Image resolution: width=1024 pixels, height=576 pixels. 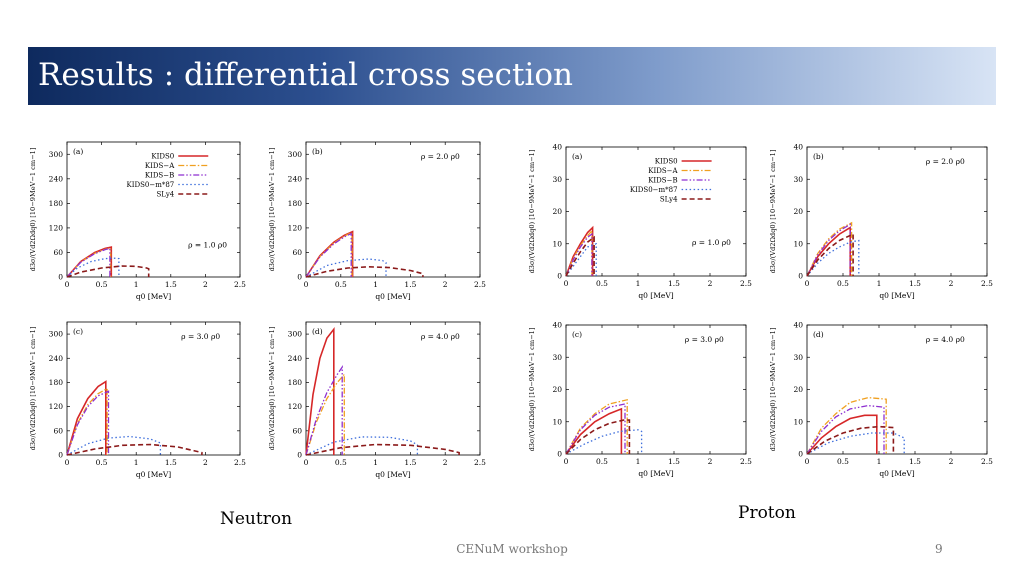 What do you see at coordinates (557, 243) in the screenshot?
I see `y-tick-label: 10` at bounding box center [557, 243].